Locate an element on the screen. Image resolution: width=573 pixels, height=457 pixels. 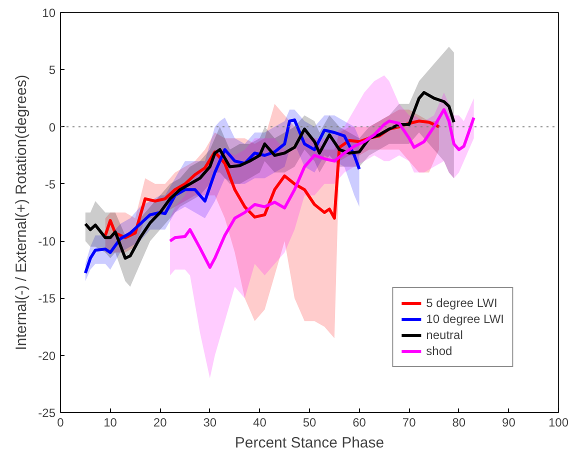
y-tick-label: -10 is located at coordinates (47, 241).